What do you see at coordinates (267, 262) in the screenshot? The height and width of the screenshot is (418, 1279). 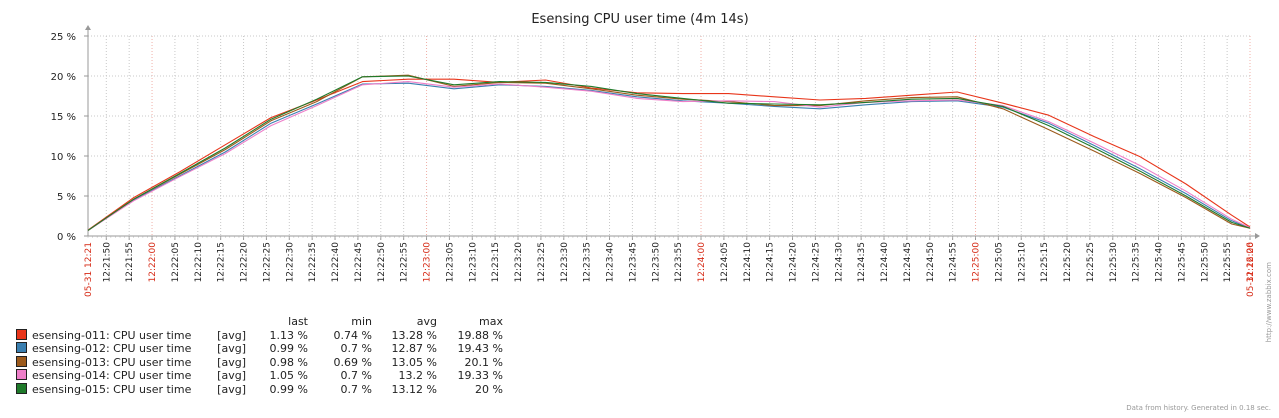 I see `x-tick-label: 12:22:25` at bounding box center [267, 262].